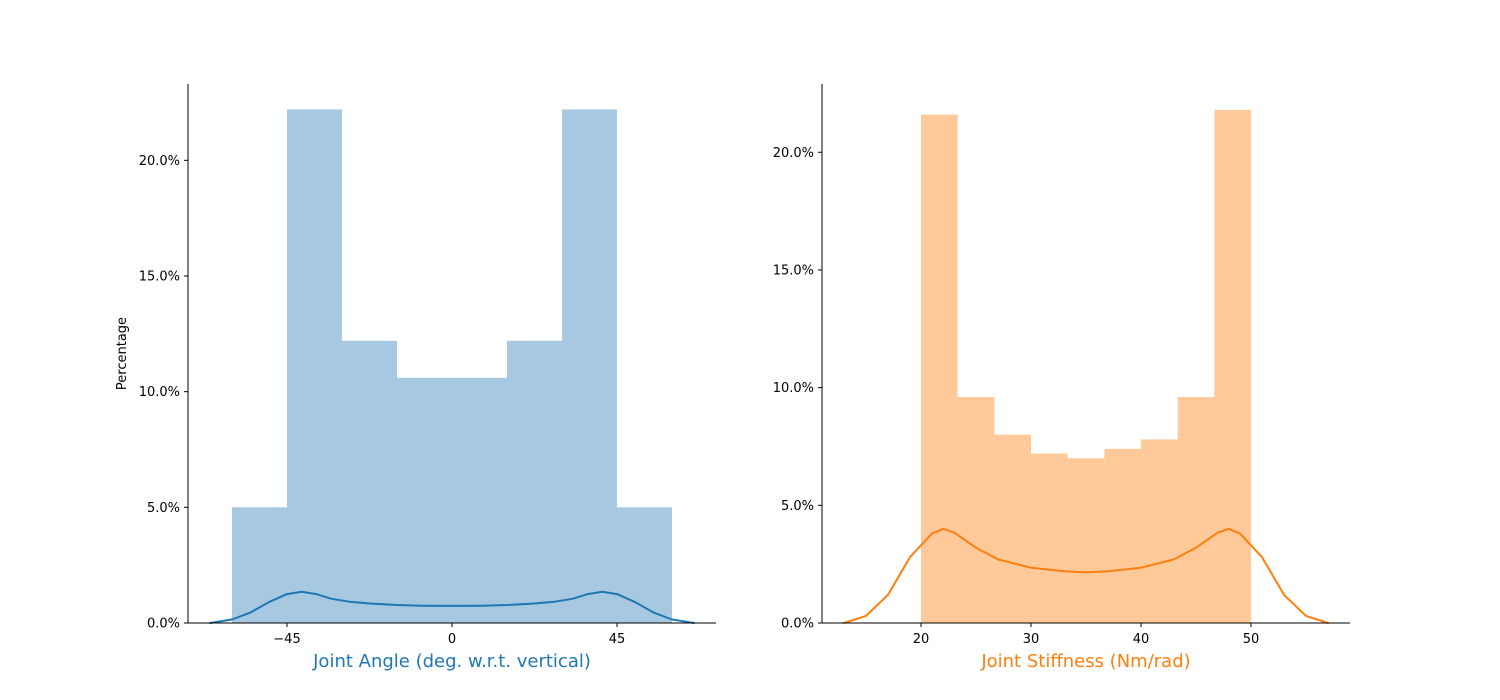 This screenshot has width=1500, height=700. I want to click on x-tick-label: 20, so click(921, 639).